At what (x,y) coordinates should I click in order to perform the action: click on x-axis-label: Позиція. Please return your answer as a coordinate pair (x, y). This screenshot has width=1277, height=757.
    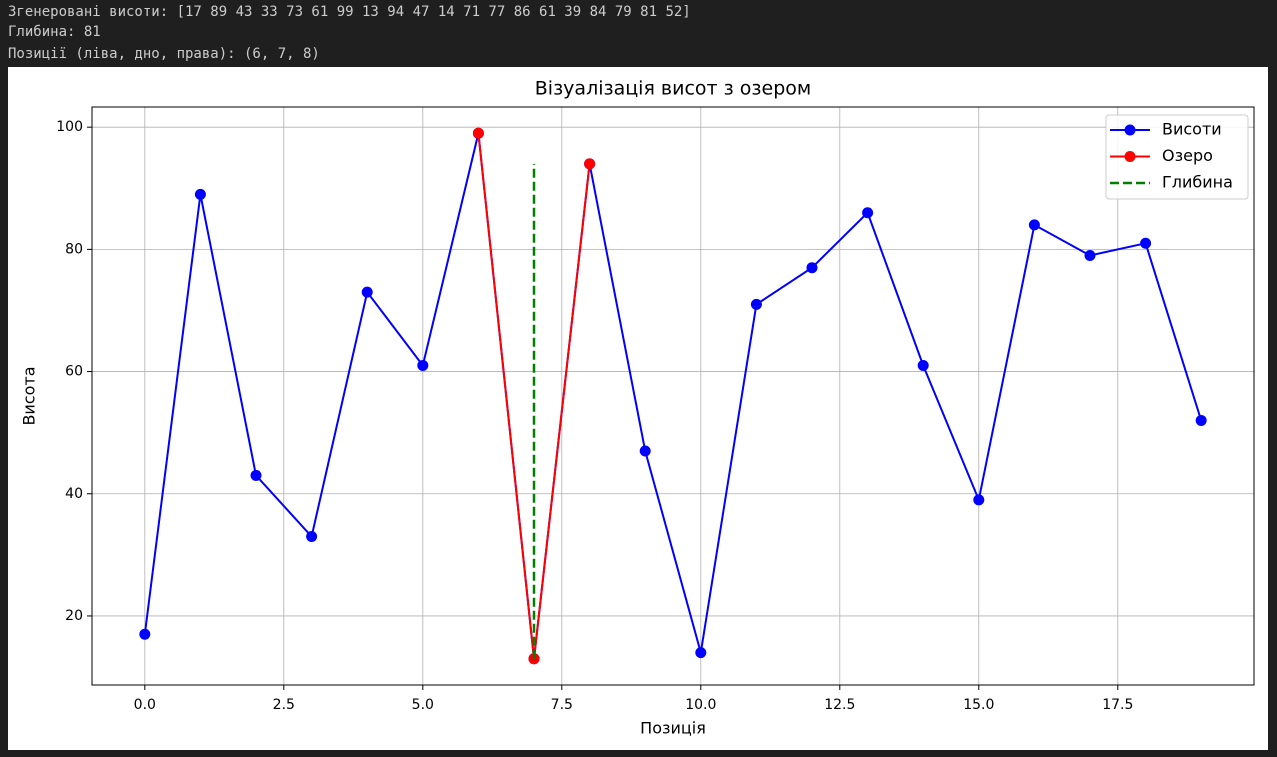
    Looking at the image, I should click on (673, 728).